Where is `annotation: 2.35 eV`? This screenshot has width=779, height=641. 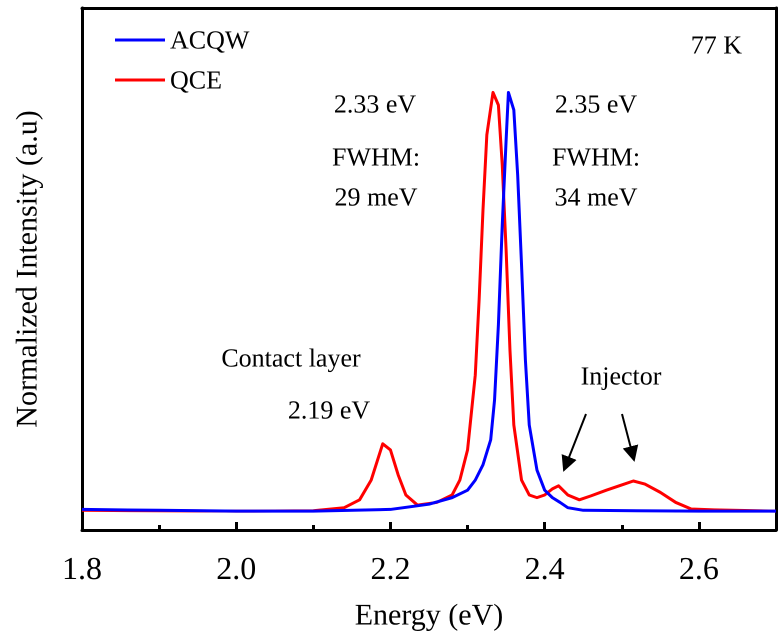
annotation: 2.35 eV is located at coordinates (596, 104).